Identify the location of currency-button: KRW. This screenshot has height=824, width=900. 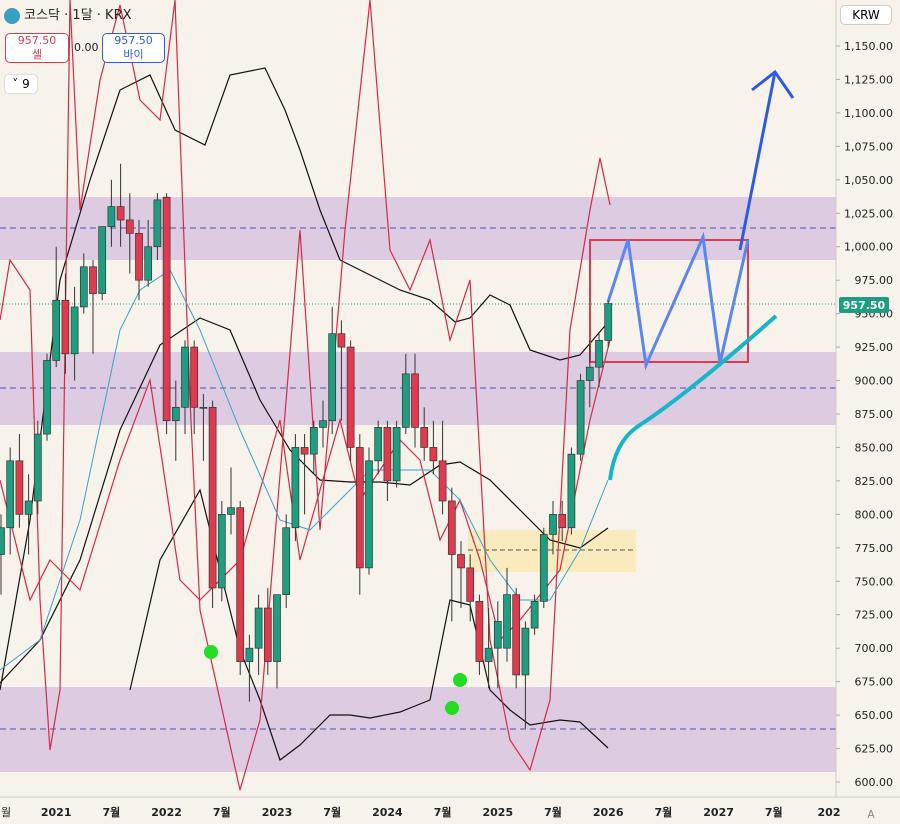
(866, 15).